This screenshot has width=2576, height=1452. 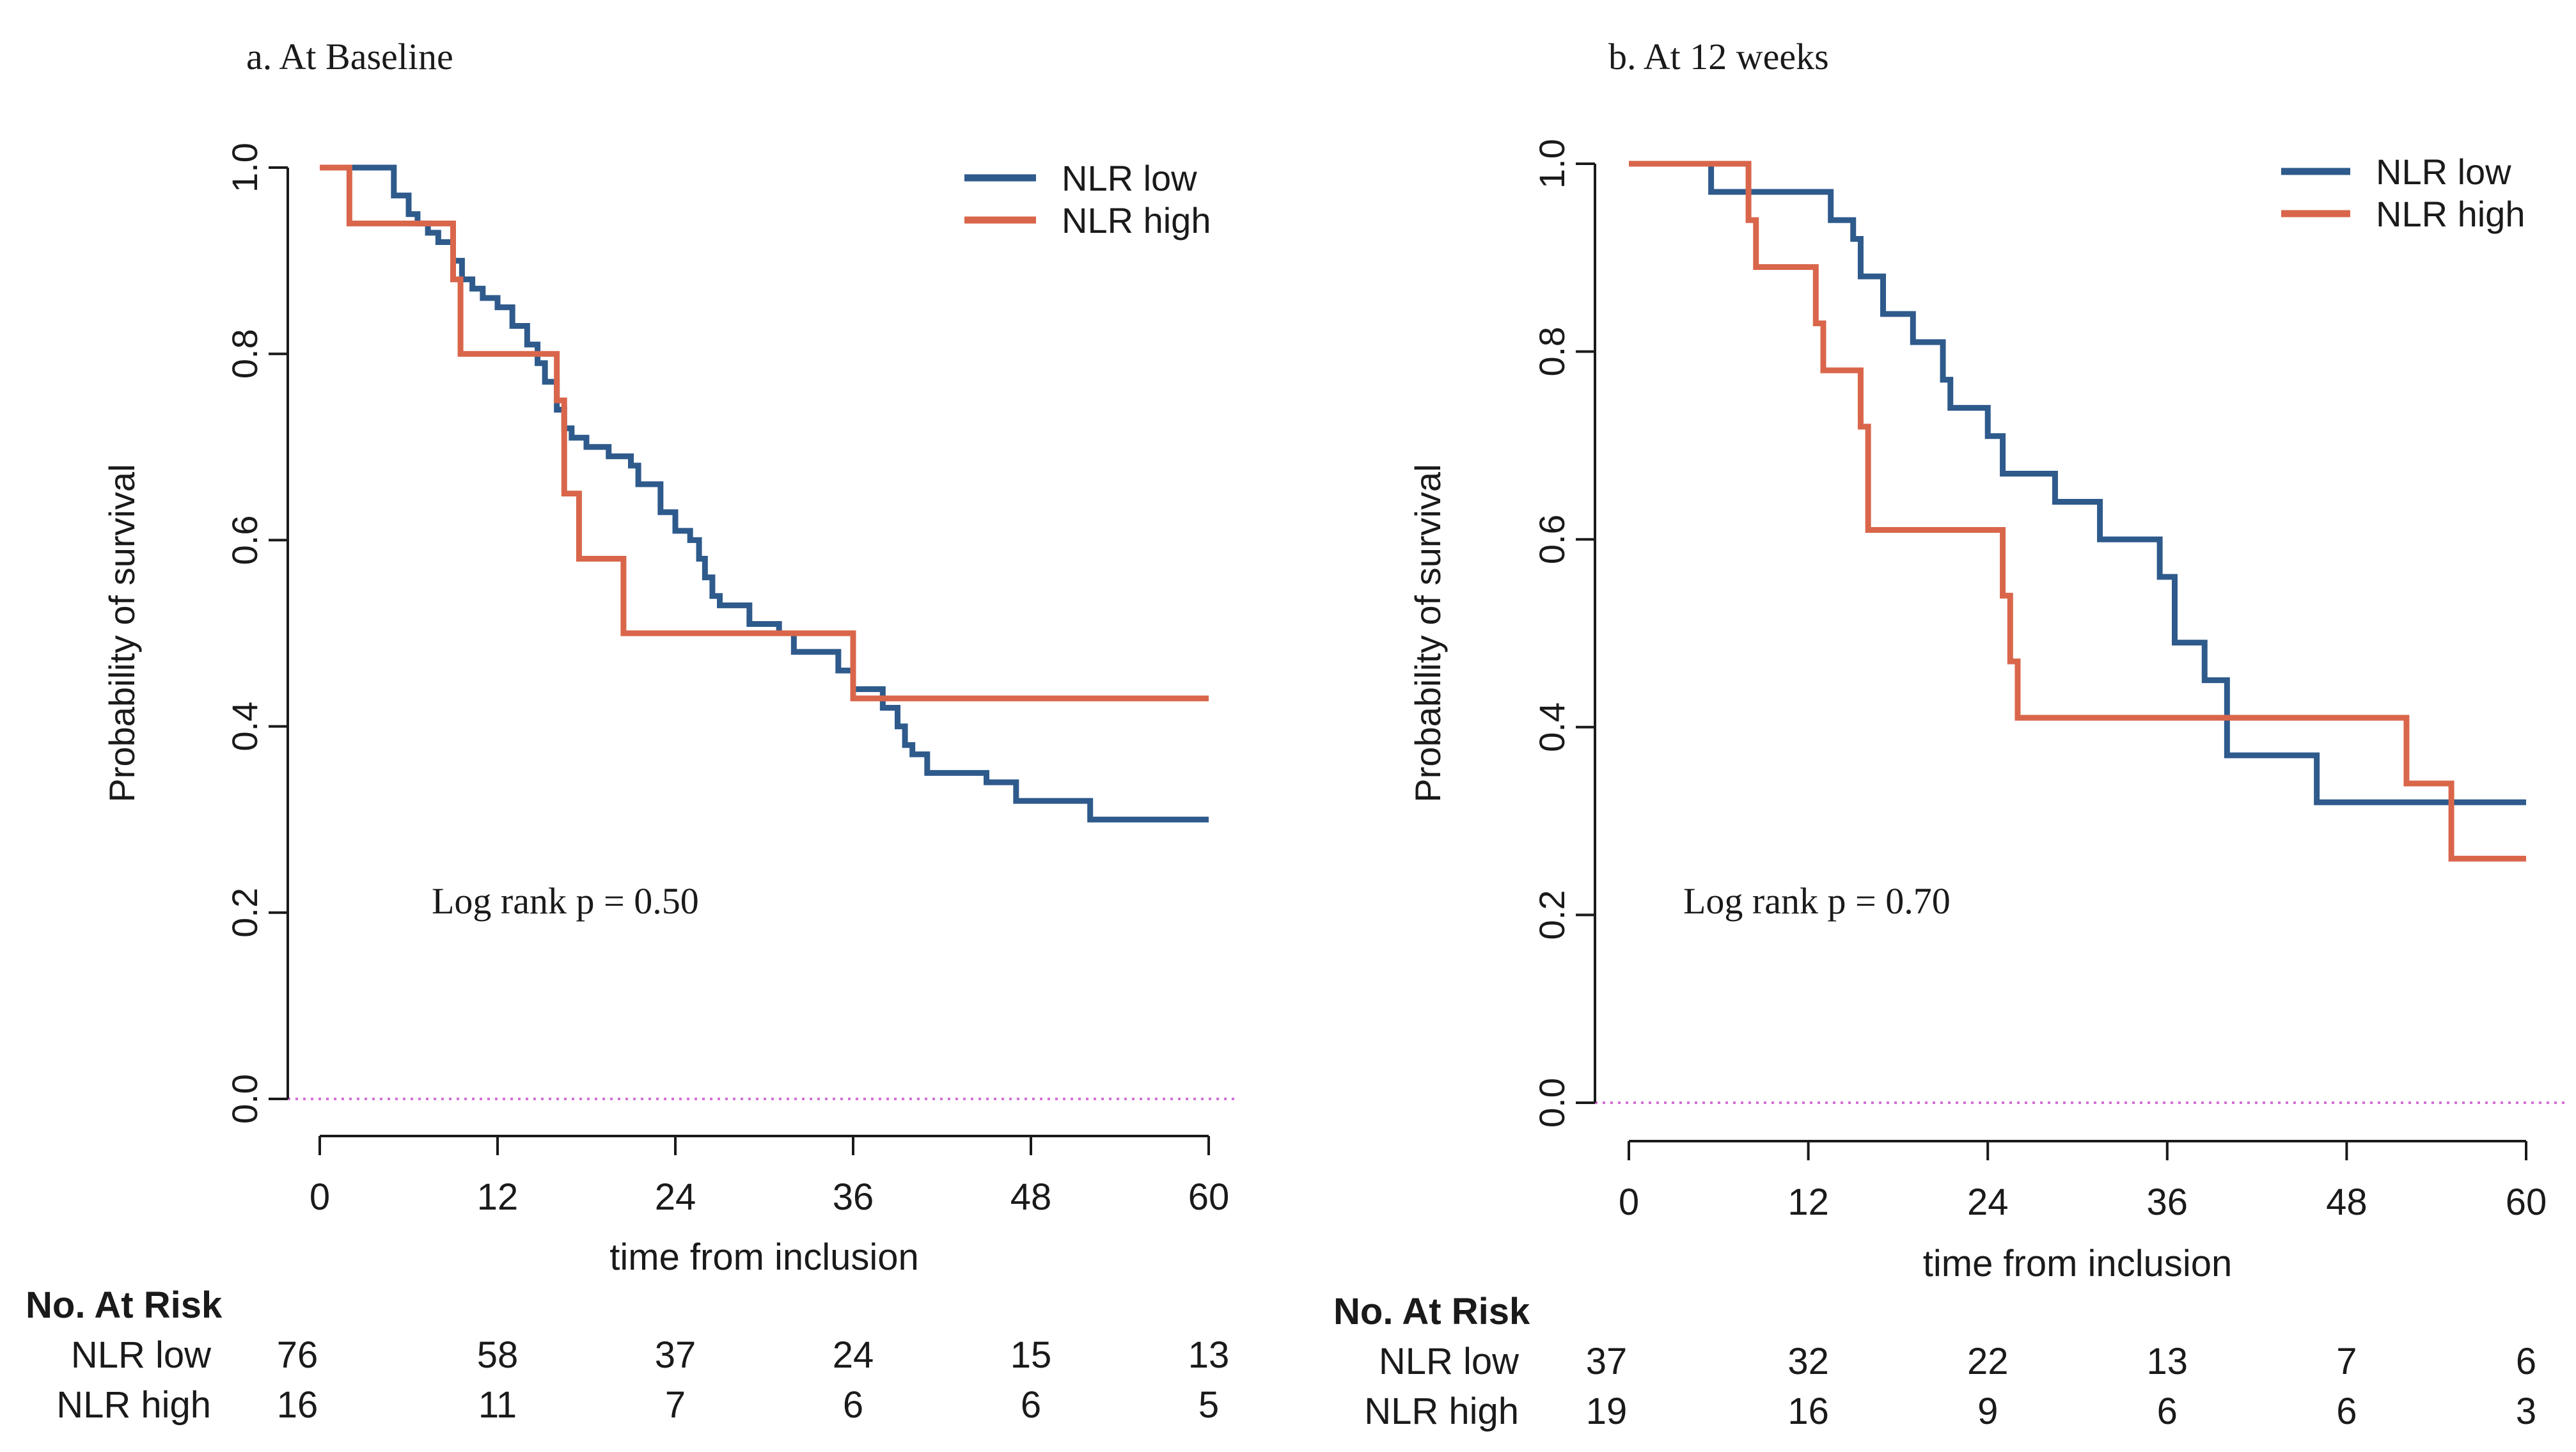 I want to click on risk-count: 15, so click(x=1031, y=1355).